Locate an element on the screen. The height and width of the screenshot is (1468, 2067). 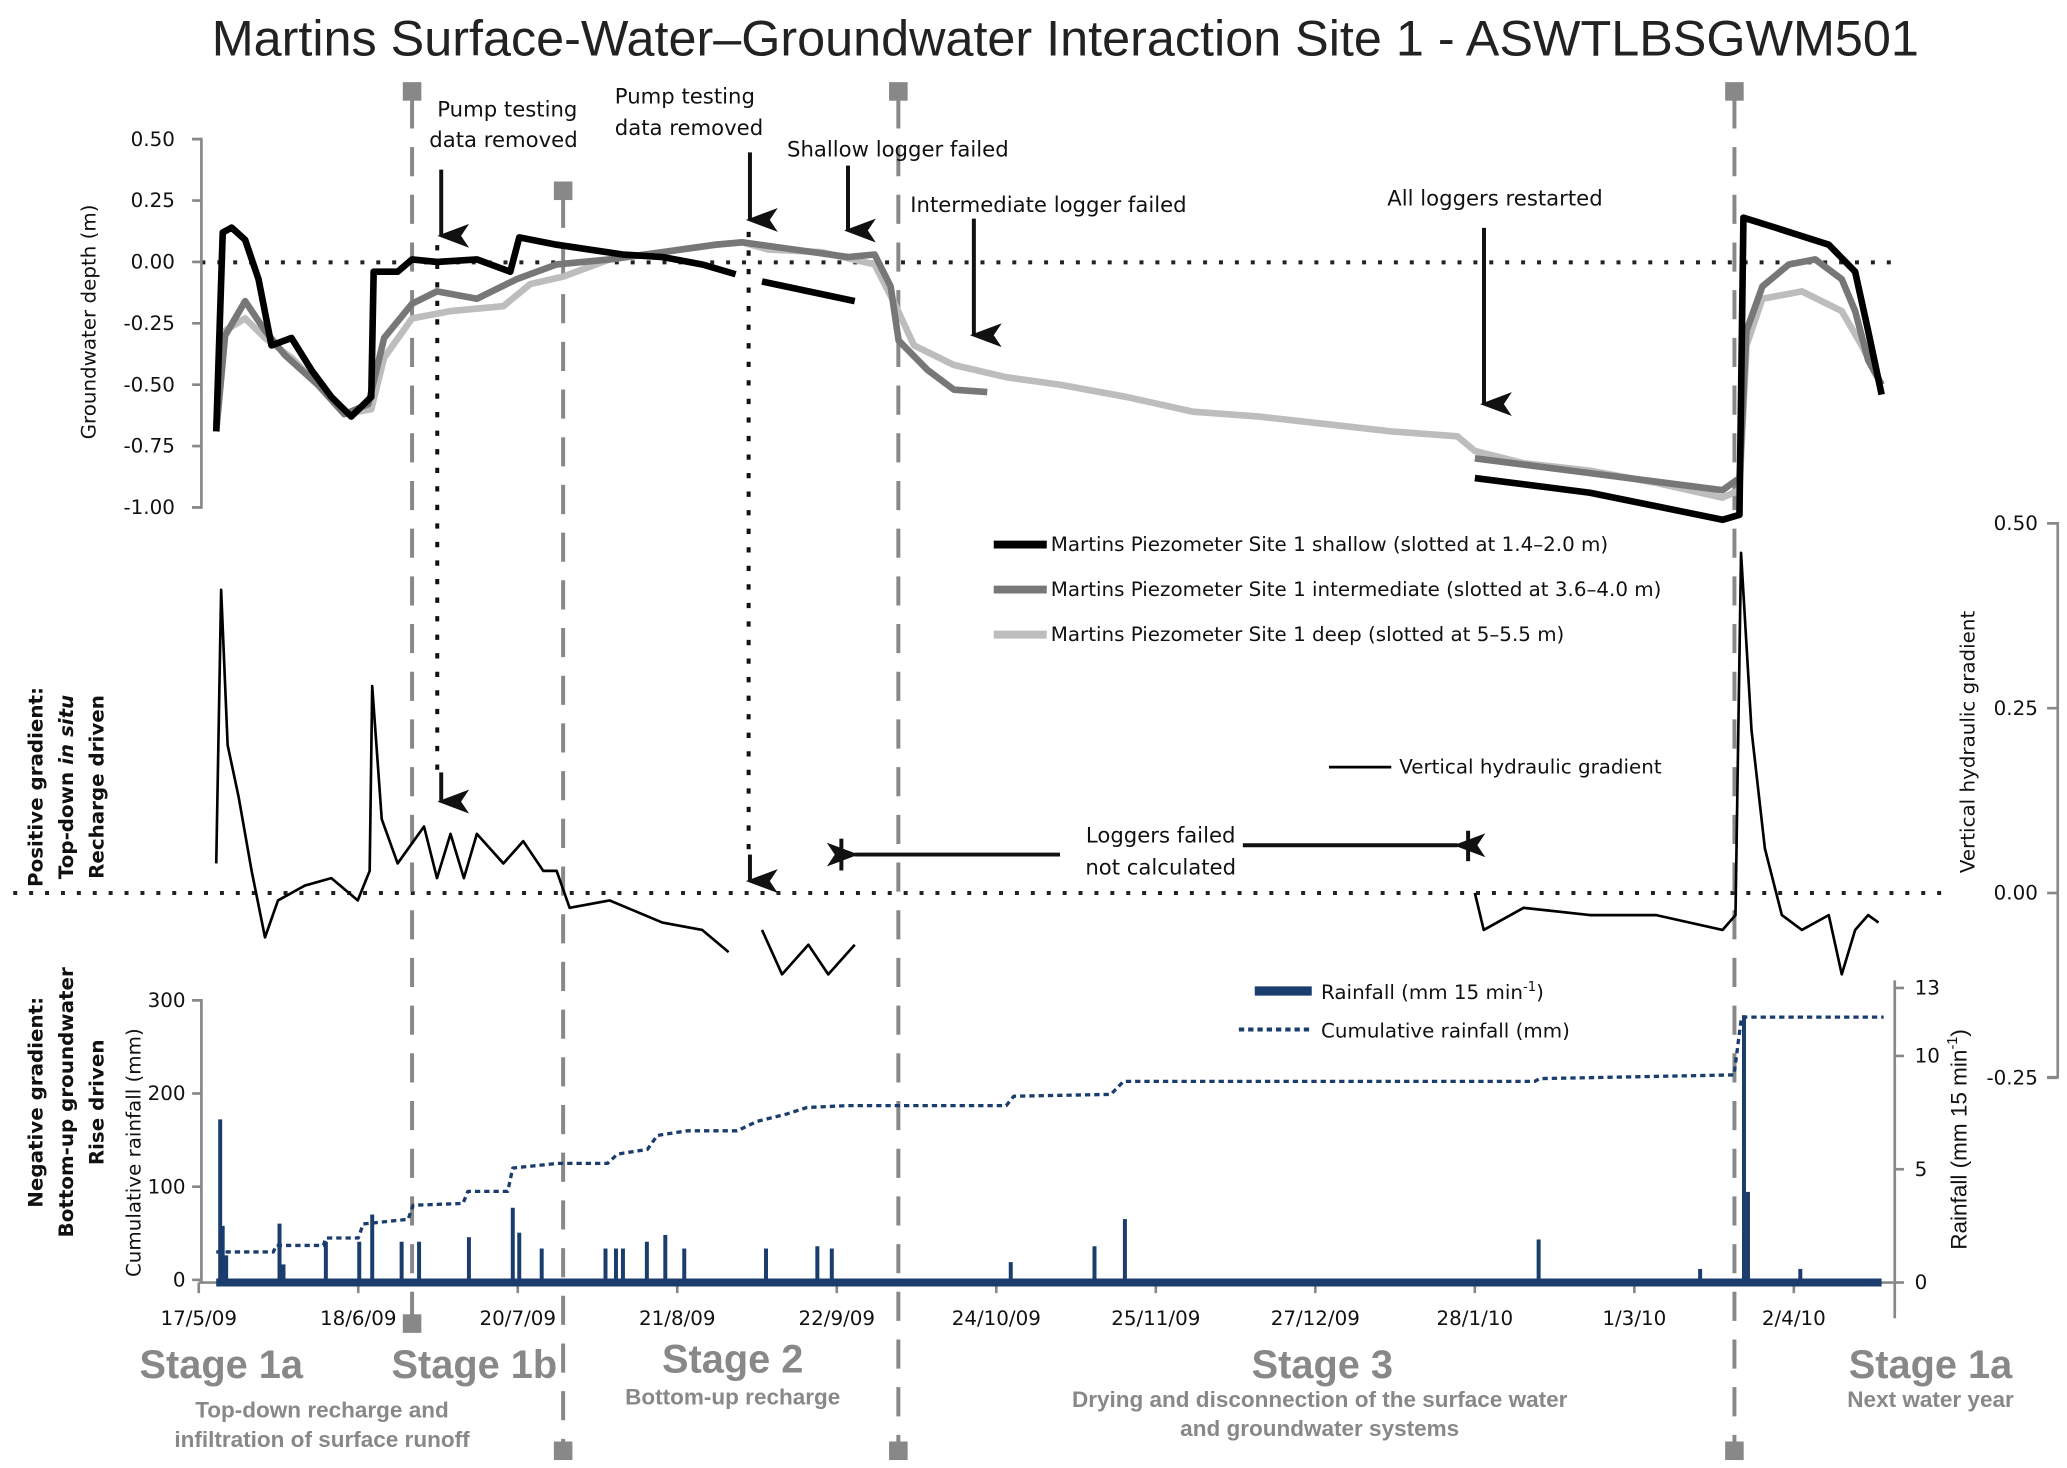
stage-1a-desc: Top-down recharge and is located at coordinates (322, 1410).